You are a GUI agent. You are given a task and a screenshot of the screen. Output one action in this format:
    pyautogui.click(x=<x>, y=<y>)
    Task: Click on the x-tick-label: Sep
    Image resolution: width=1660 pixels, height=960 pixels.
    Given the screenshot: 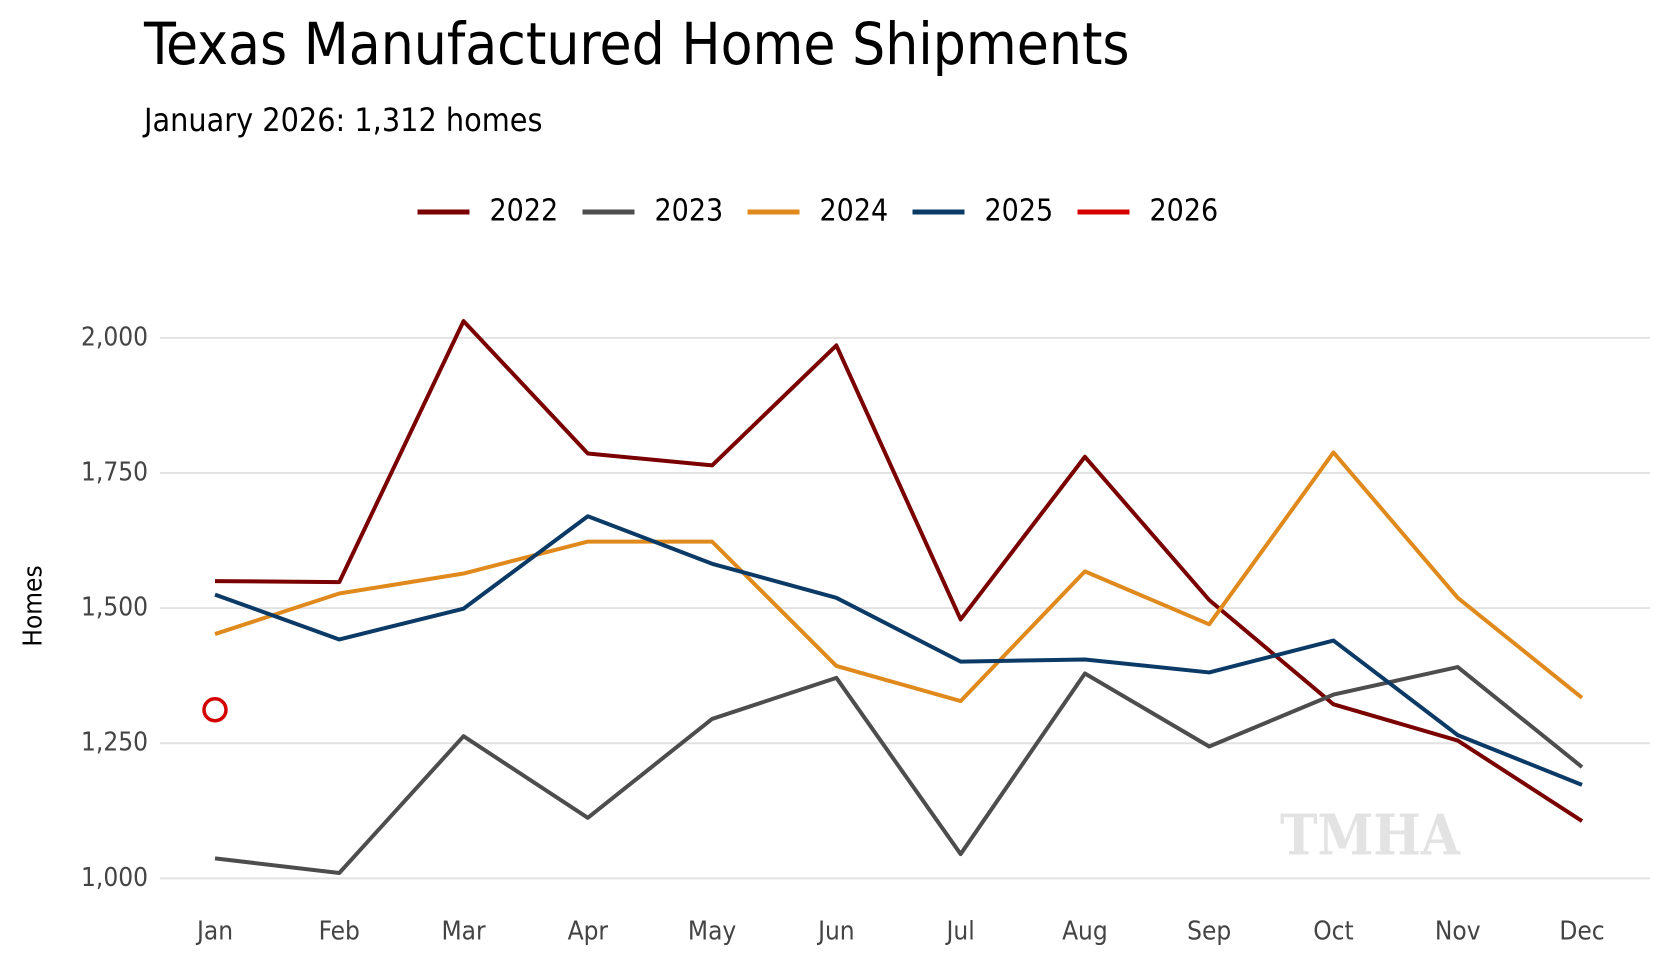 What is the action you would take?
    pyautogui.click(x=1209, y=932)
    